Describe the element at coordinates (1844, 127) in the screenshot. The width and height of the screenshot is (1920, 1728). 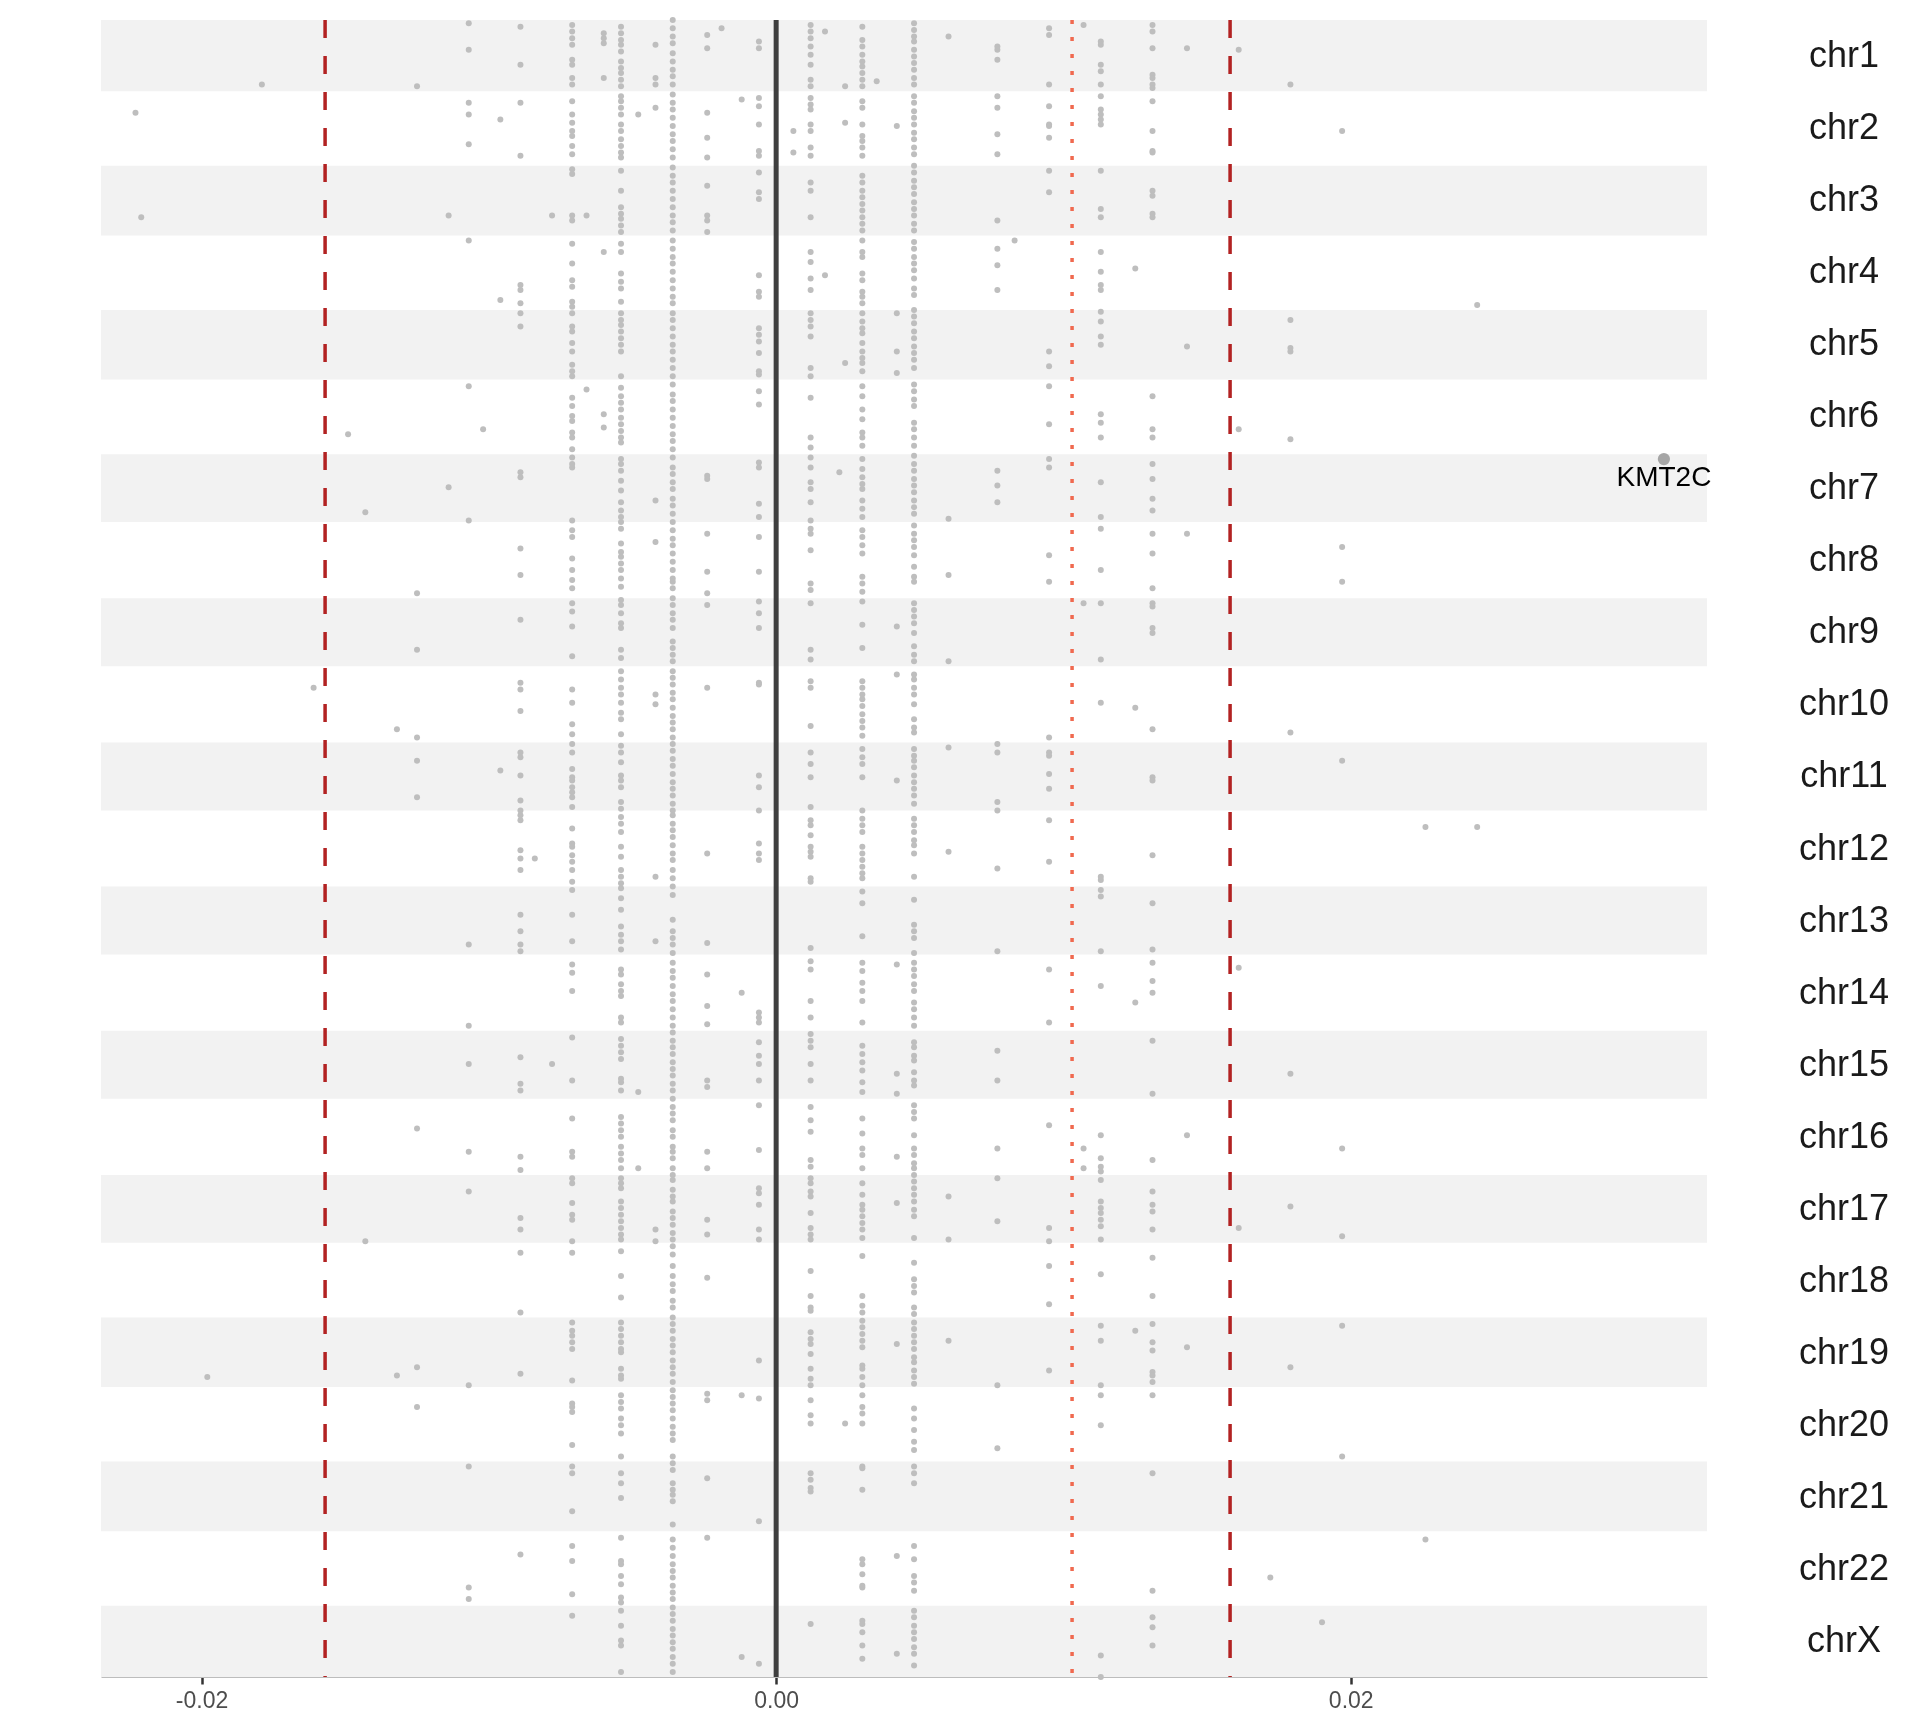
I see `text: chr2` at that location.